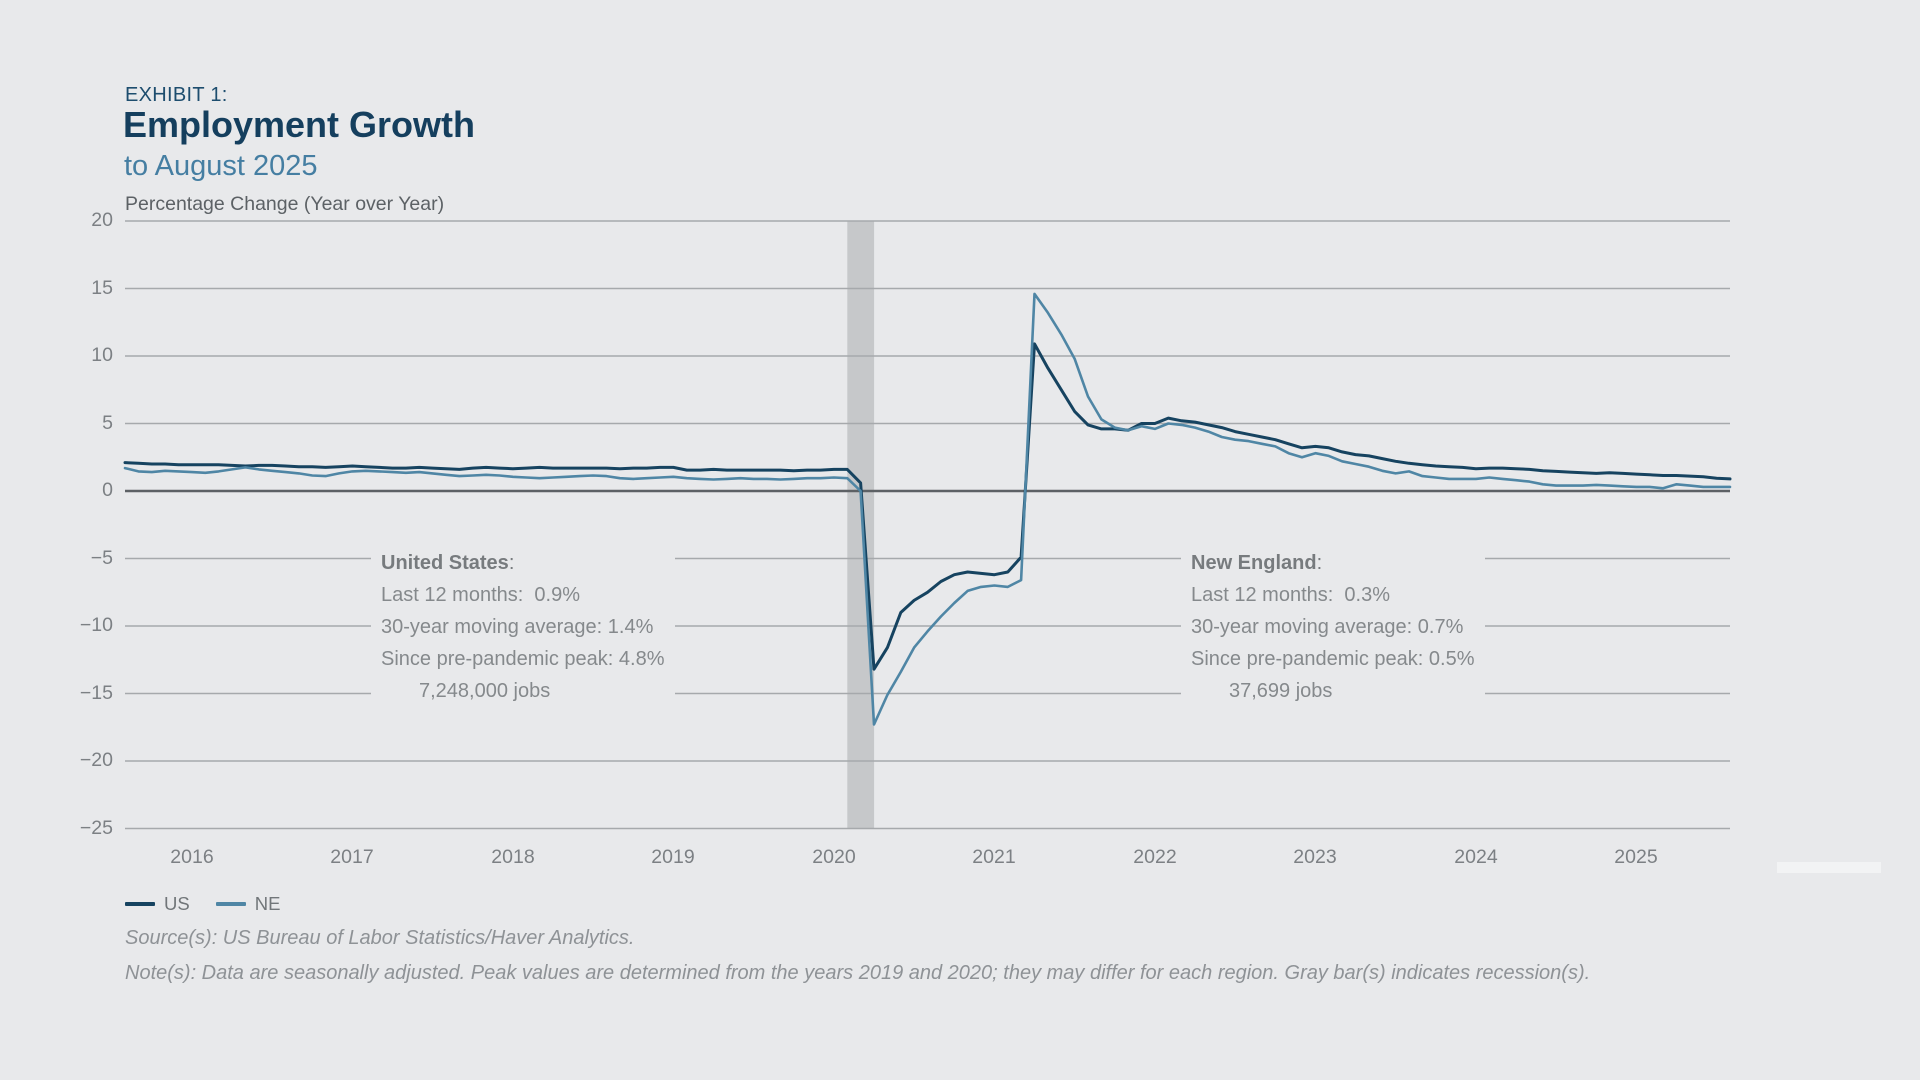  Describe the element at coordinates (1291, 595) in the screenshot. I see `ne-last-12-months: Last 12 months: 0.3%` at that location.